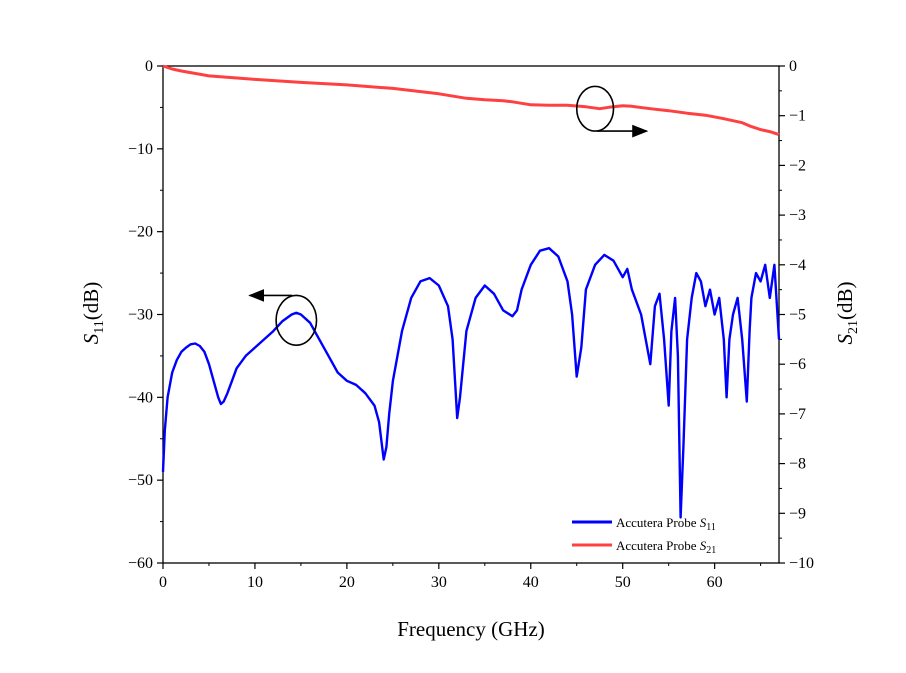 The width and height of the screenshot is (906, 673). I want to click on left-y-axis-ticks: 0 −10 −20 −30 −40 −50 −60, so click(145, 315).